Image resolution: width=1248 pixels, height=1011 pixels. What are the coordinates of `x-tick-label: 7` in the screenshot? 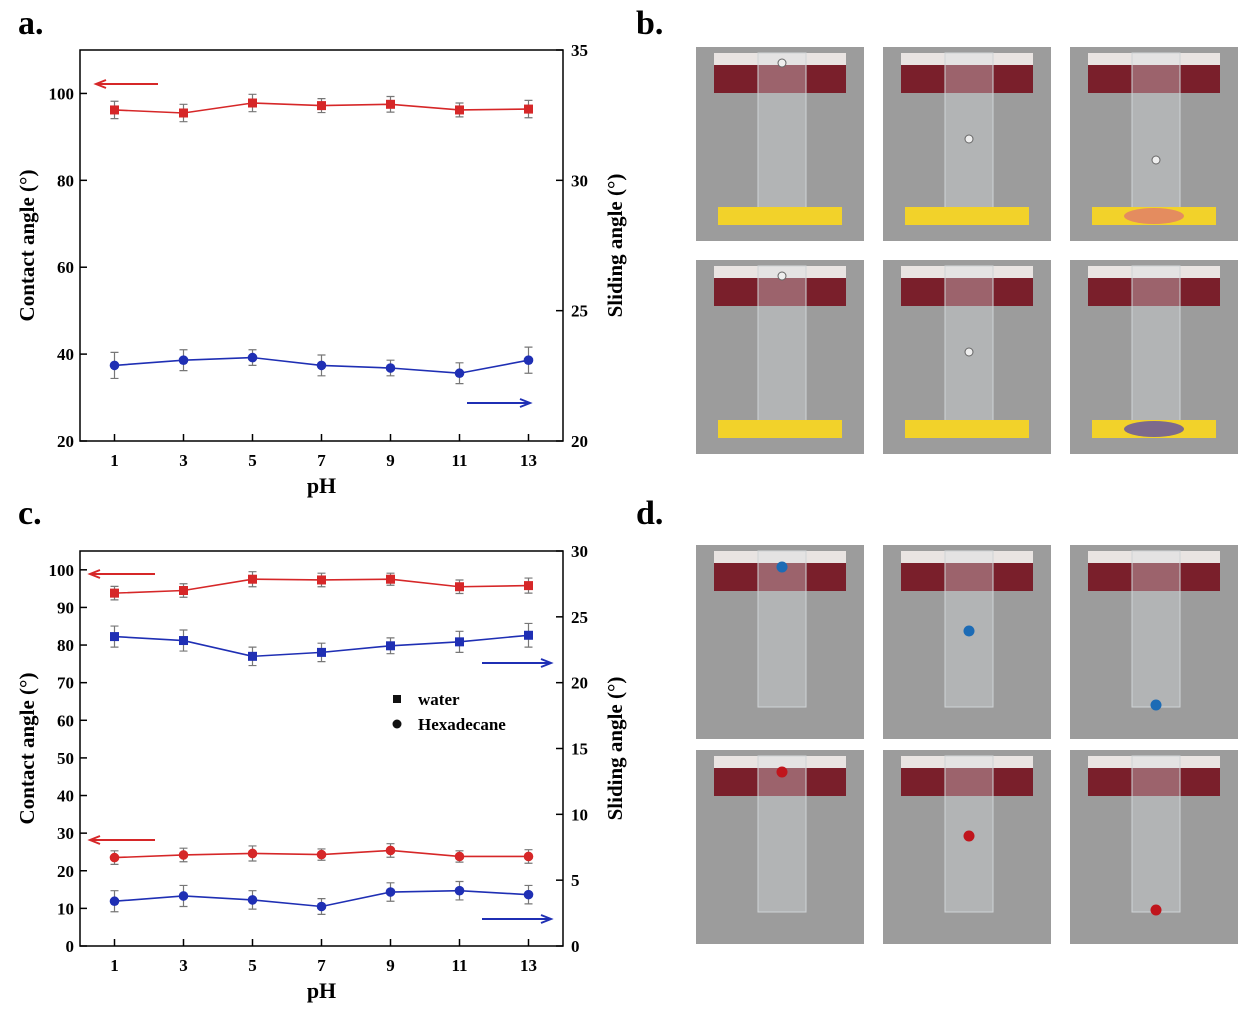 It's located at (321, 965).